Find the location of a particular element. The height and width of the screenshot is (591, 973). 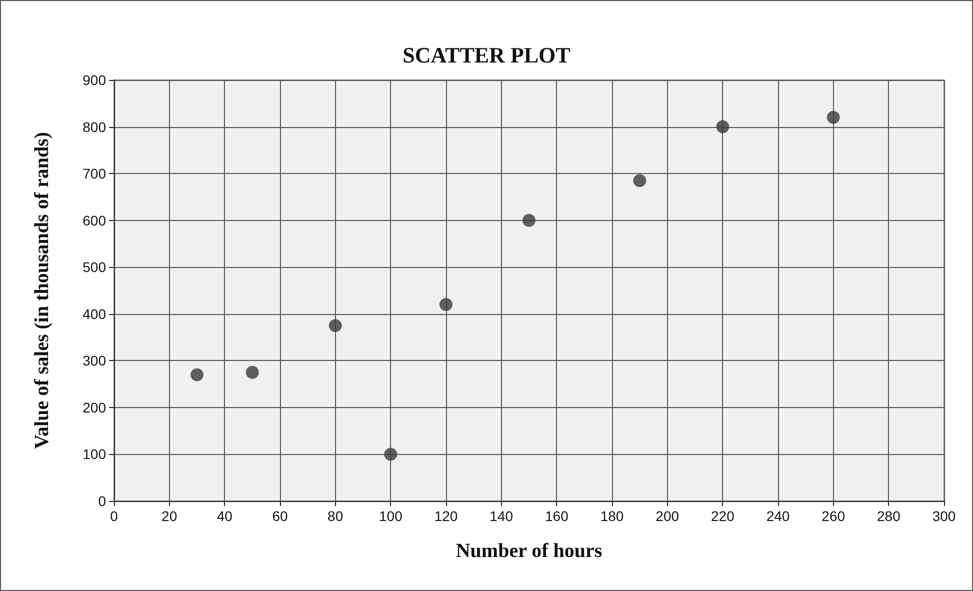

y-tick-label: 700 is located at coordinates (94, 174).